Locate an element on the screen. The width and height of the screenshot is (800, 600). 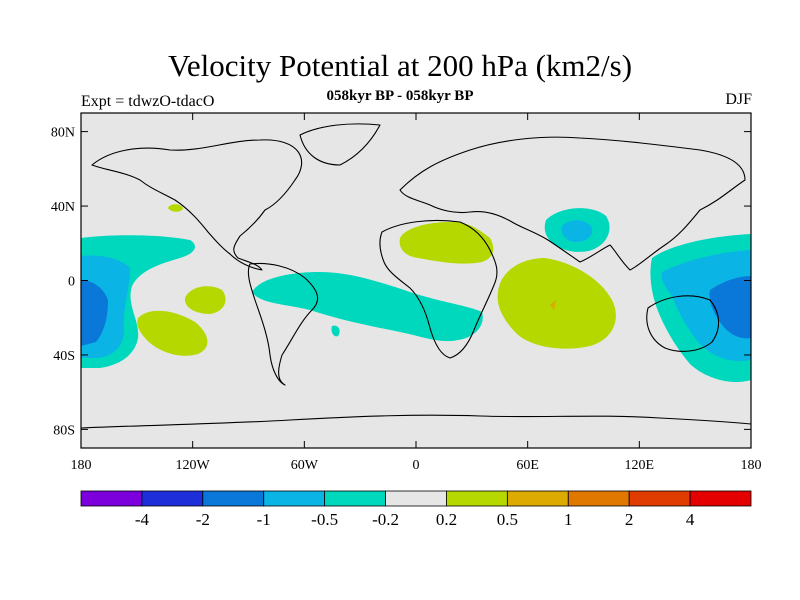
contour-fill-central-america is located at coordinates (247, 256).